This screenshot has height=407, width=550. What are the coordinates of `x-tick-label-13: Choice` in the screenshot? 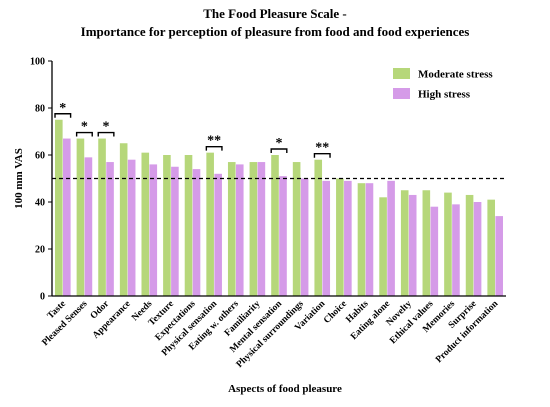 It's located at (335, 312).